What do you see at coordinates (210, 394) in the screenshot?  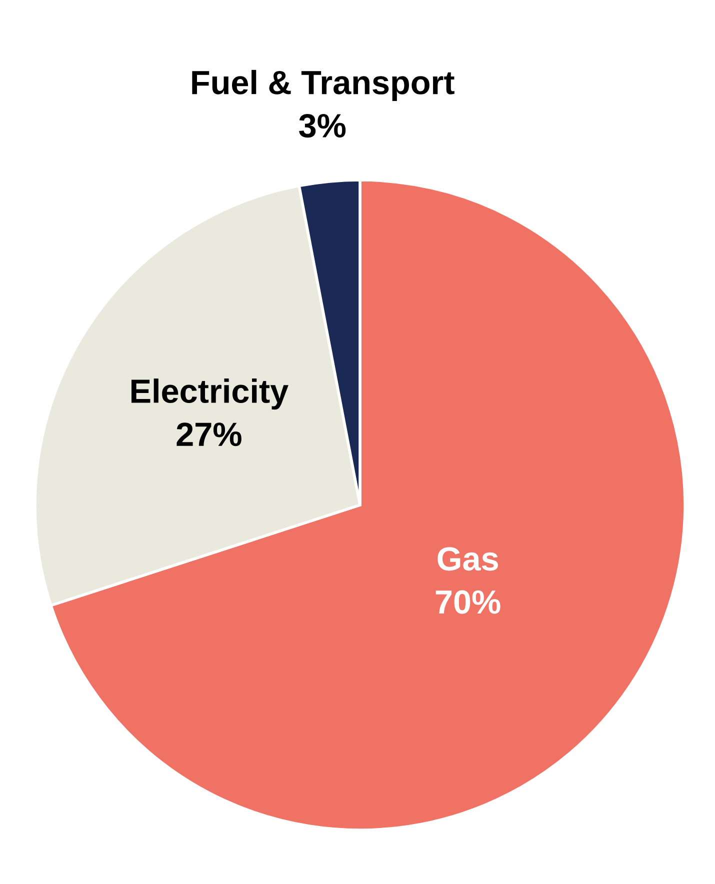 I see `slice-label: Electricity` at bounding box center [210, 394].